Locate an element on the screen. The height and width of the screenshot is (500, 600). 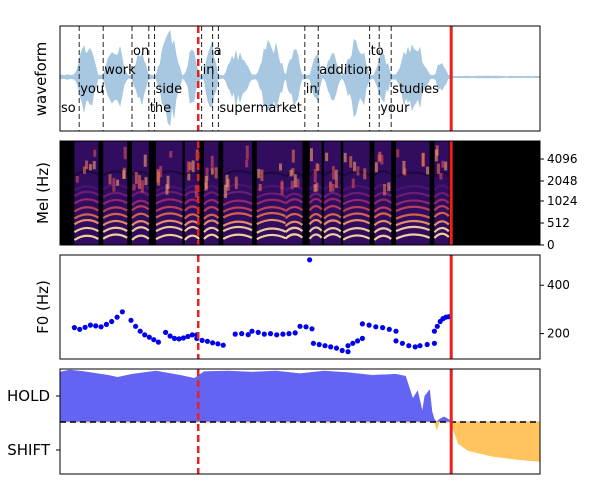
word-label: to is located at coordinates (377, 51).